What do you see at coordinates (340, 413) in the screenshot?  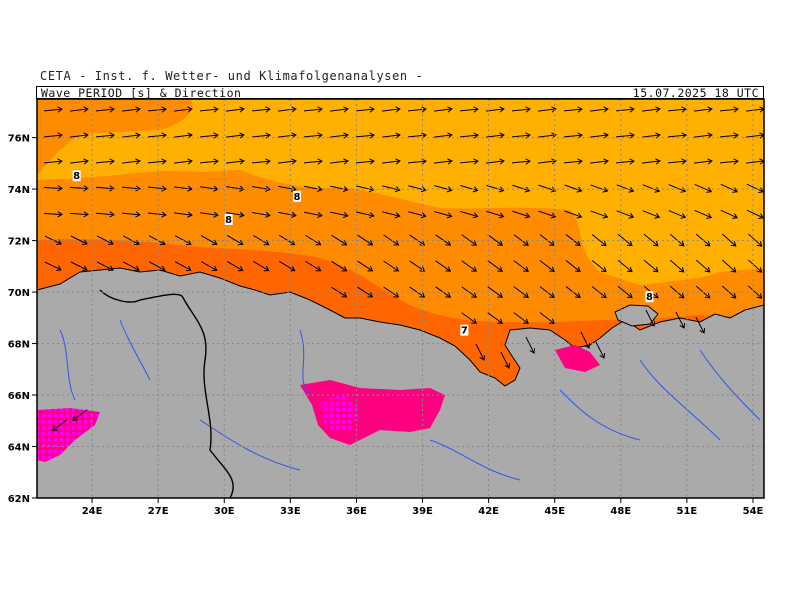 I see `white-sea-short-period` at bounding box center [340, 413].